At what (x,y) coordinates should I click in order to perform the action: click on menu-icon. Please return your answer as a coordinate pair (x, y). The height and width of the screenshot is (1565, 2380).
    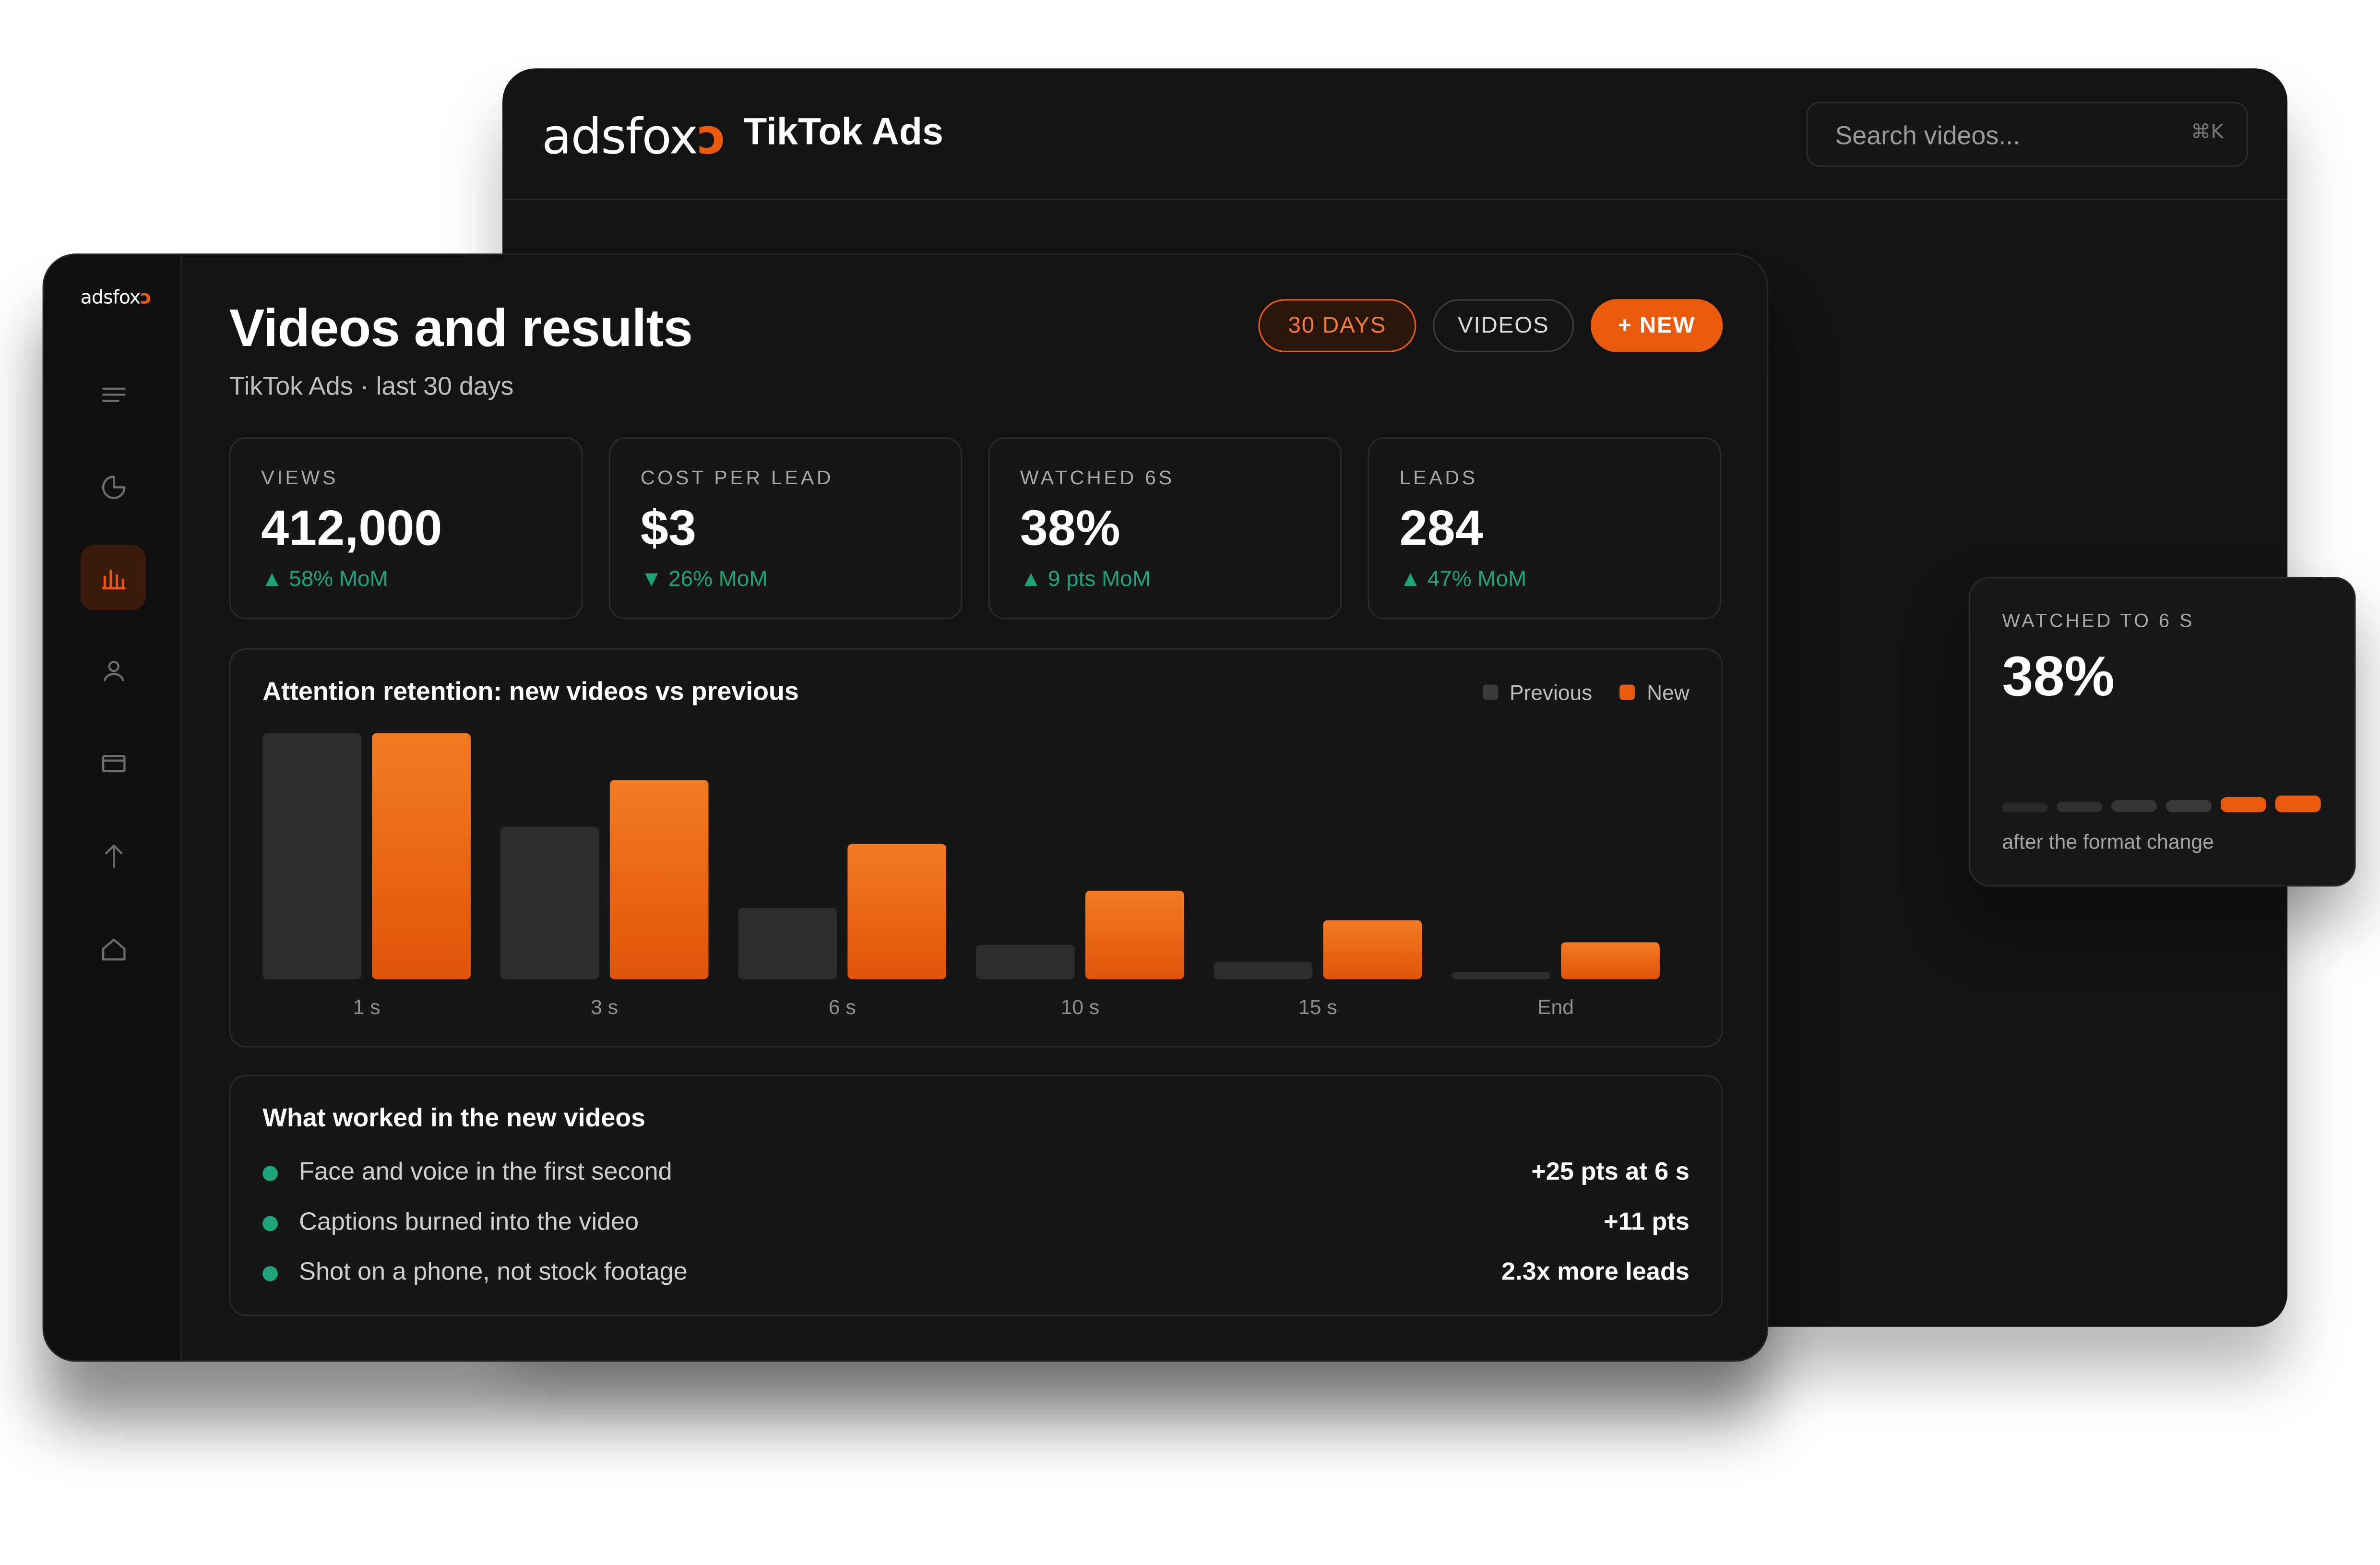
    Looking at the image, I should click on (113, 394).